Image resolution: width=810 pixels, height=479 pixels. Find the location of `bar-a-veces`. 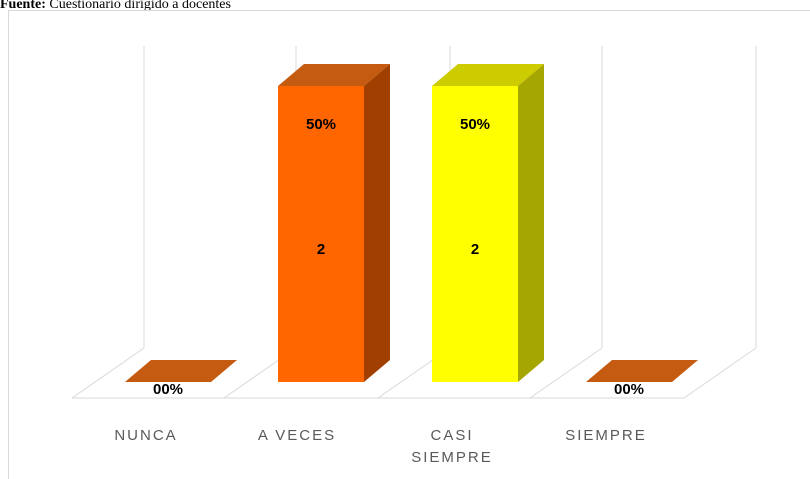

bar-a-veces is located at coordinates (334, 223).